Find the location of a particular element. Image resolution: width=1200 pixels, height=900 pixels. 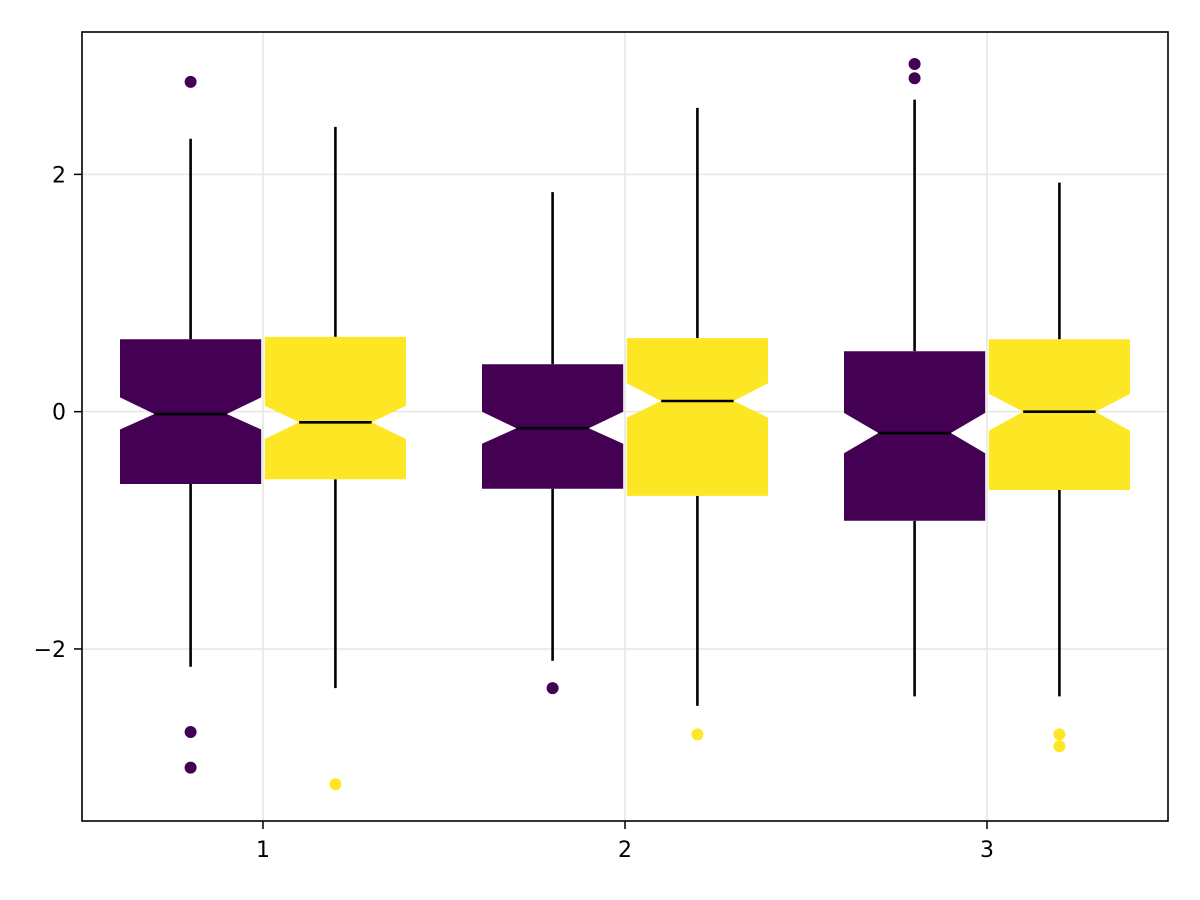

x-tick-label: 3 is located at coordinates (987, 850).